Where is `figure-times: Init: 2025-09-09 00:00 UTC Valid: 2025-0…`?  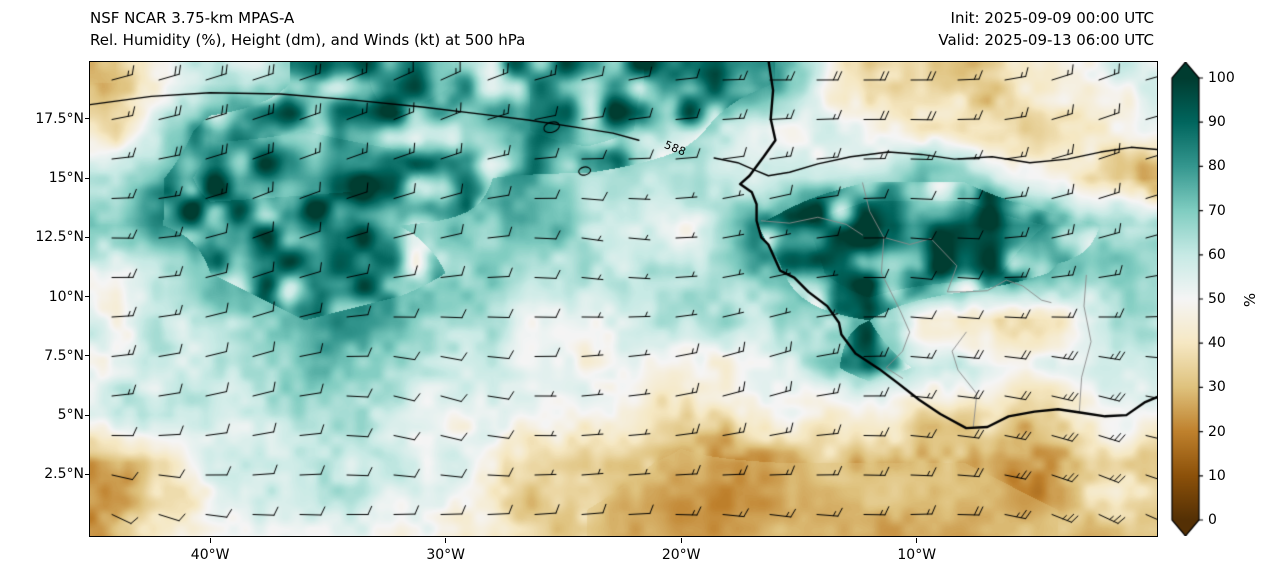 figure-times: Init: 2025-09-09 00:00 UTC Valid: 2025-0… is located at coordinates (1046, 29).